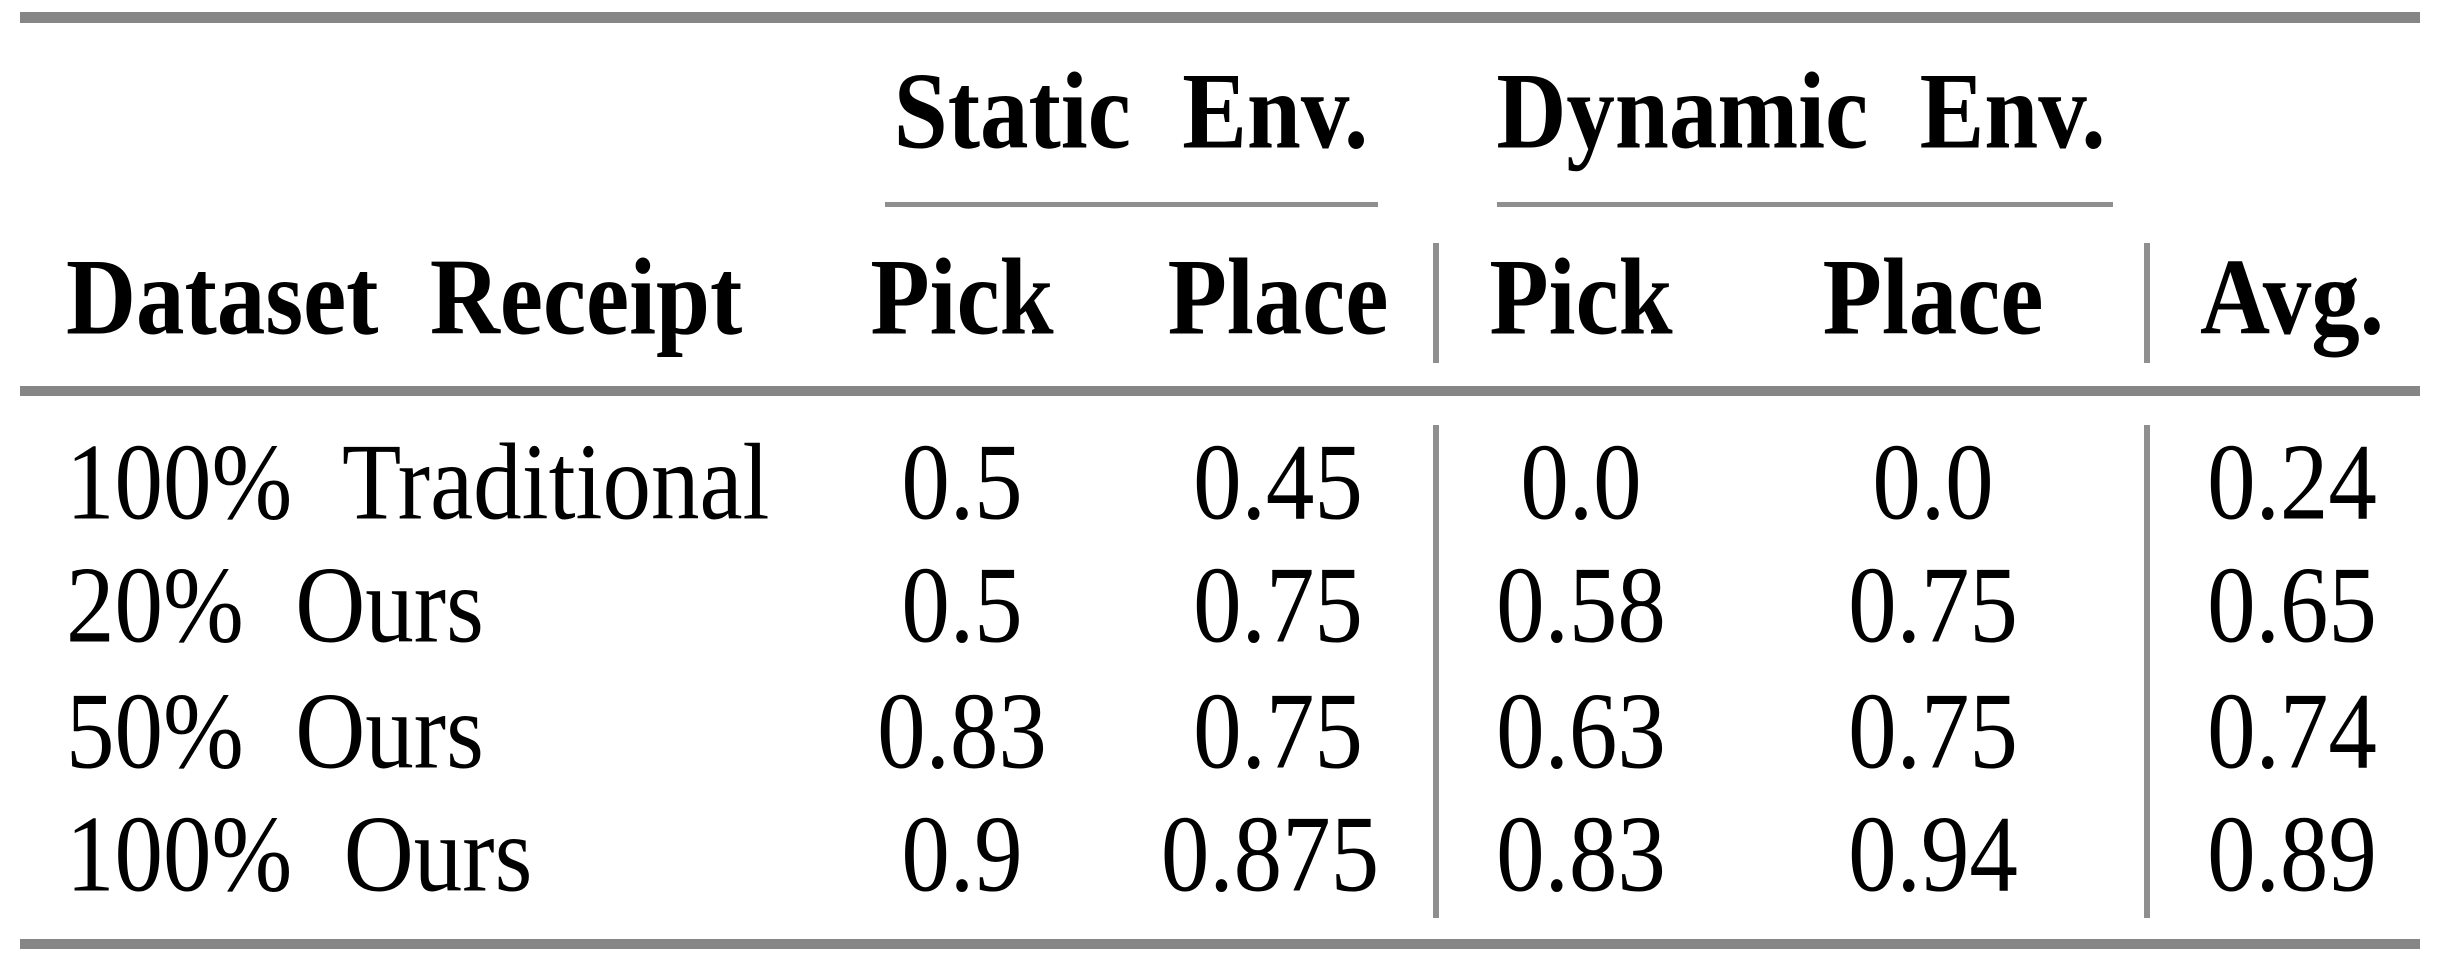 This screenshot has height=966, width=2440. I want to click on vline-avg-header-segment, so click(2147, 303).